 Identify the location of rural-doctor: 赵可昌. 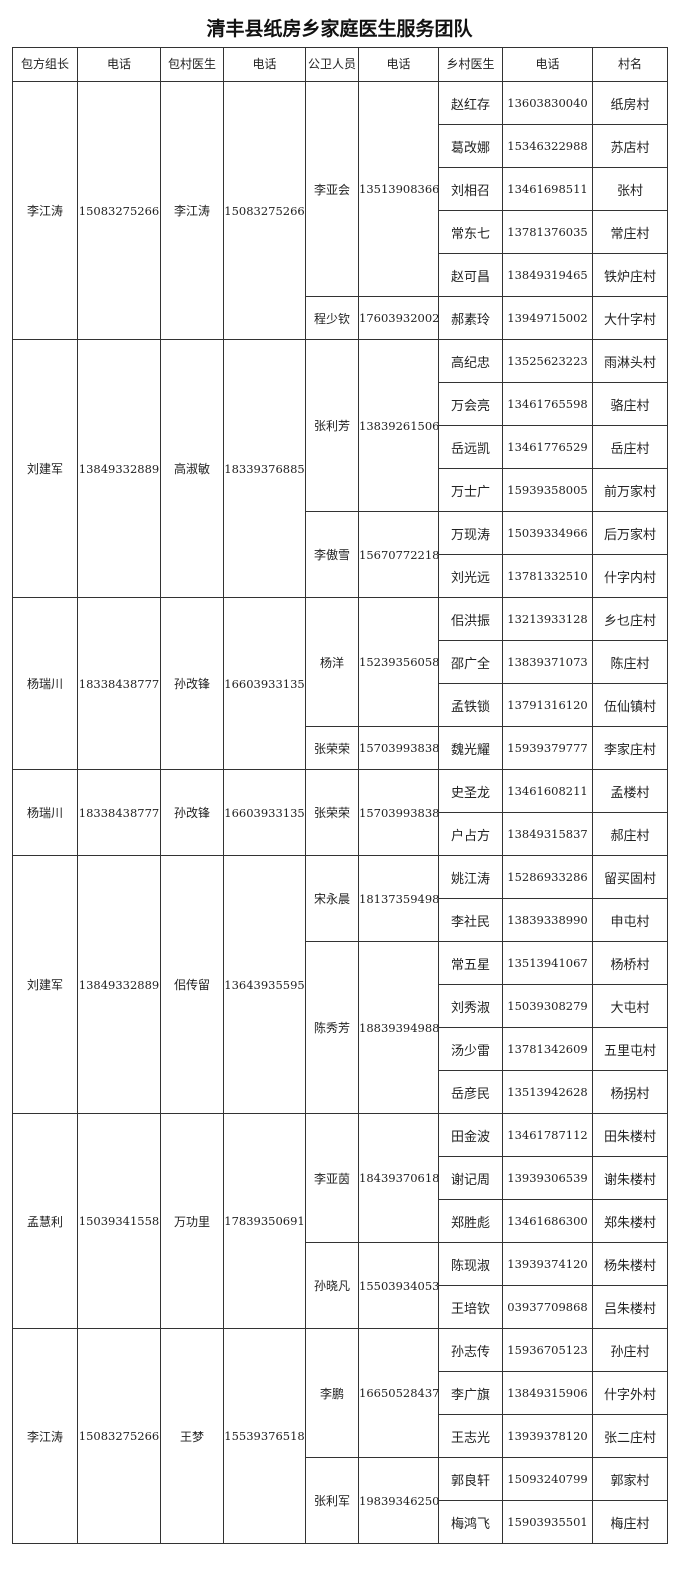
(470, 275).